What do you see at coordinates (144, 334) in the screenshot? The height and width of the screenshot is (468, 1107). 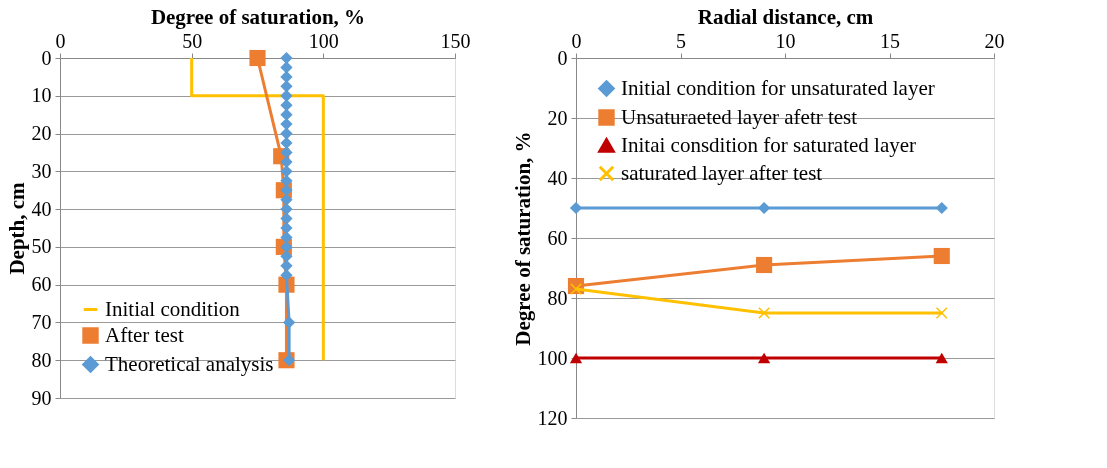 I see `legend-label: After test` at bounding box center [144, 334].